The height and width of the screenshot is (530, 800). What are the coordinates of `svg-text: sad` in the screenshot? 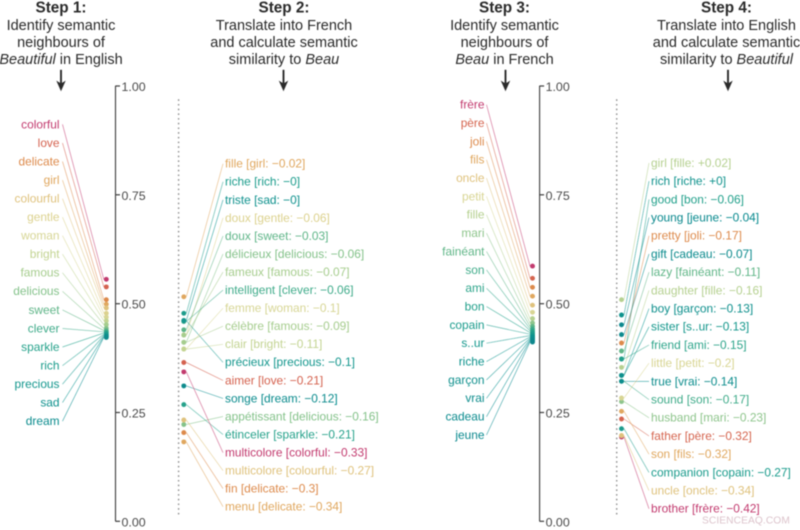 It's located at (49, 403).